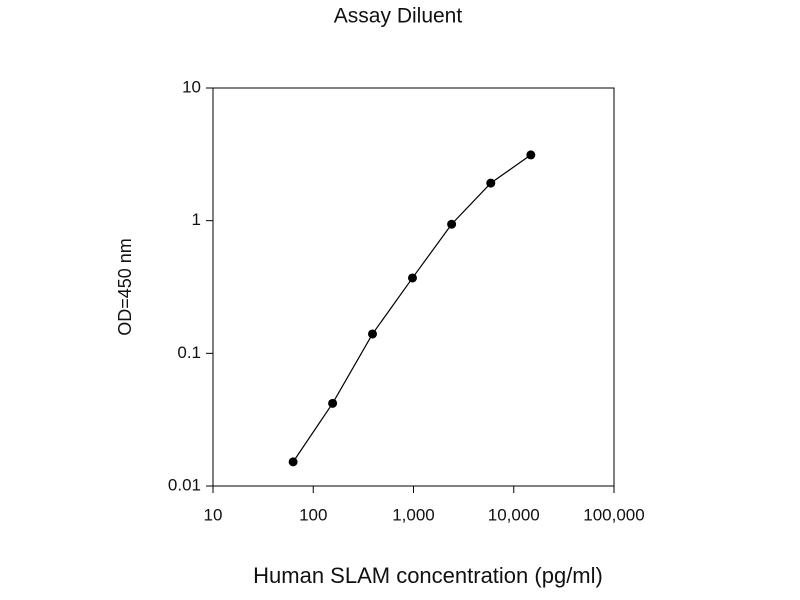 This screenshot has width=800, height=600. I want to click on y-tick-label: 10, so click(191, 86).